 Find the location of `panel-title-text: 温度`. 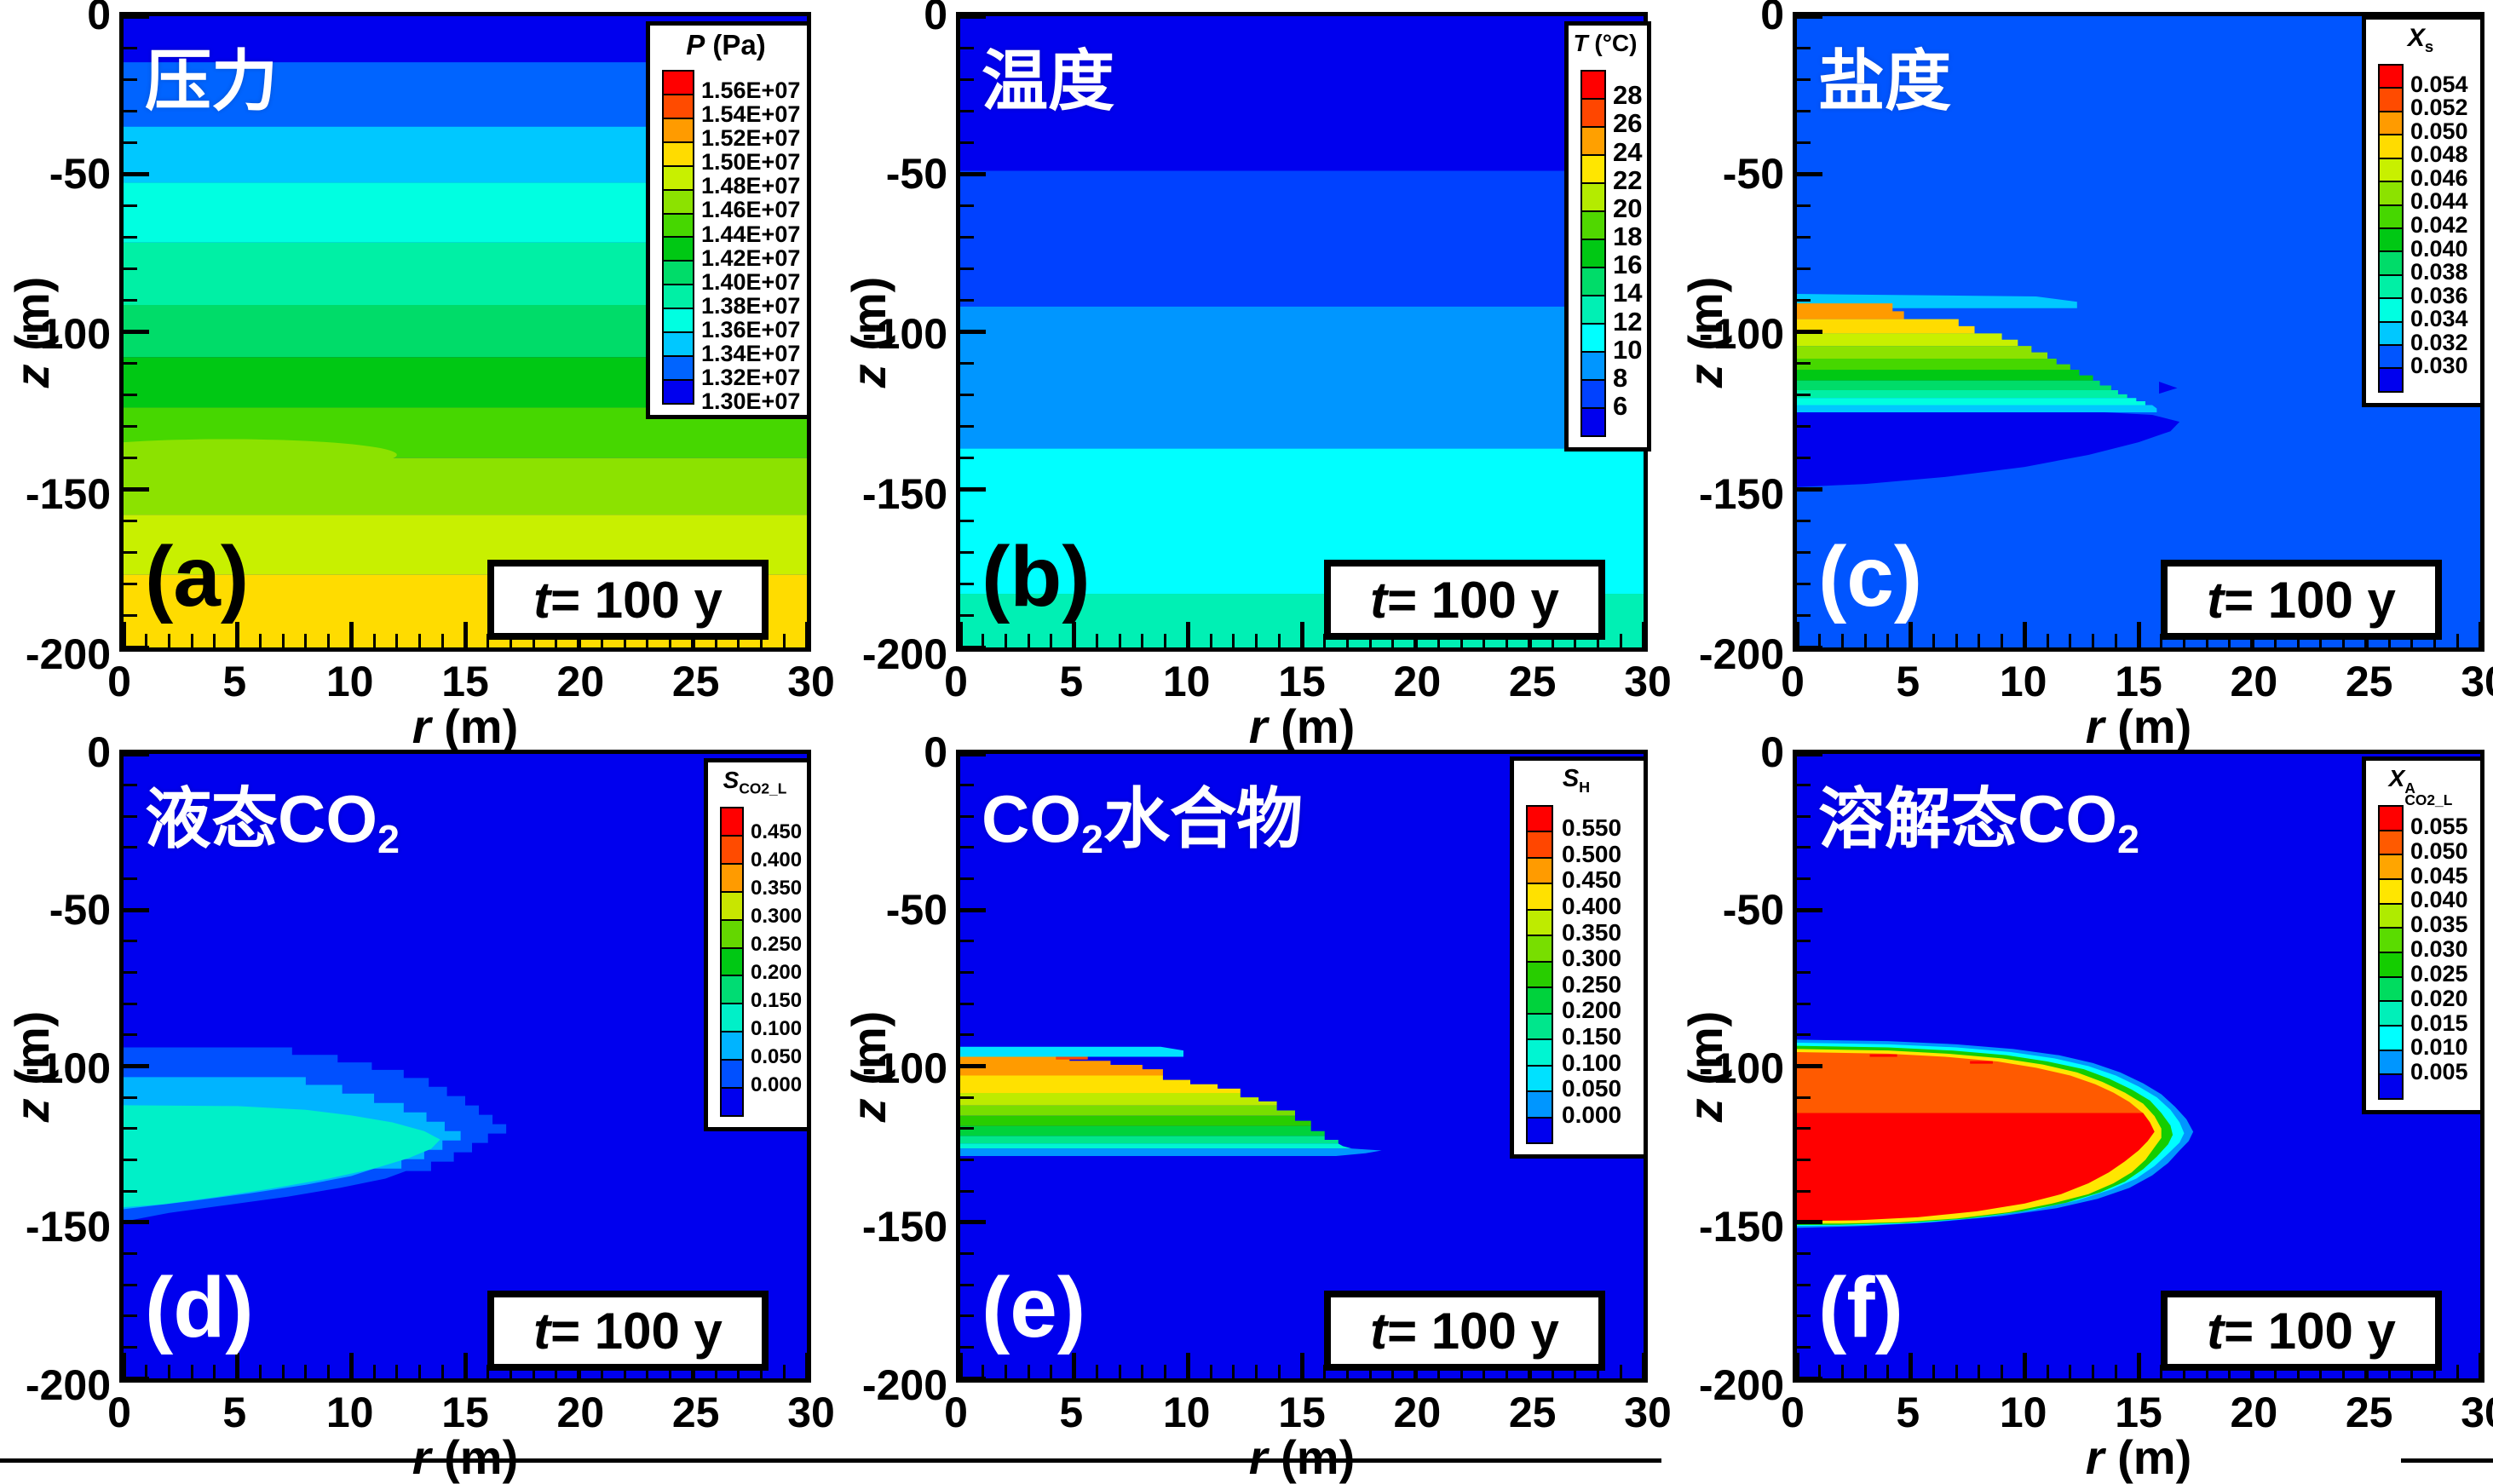

panel-title-text: 温度 is located at coordinates (1048, 80).